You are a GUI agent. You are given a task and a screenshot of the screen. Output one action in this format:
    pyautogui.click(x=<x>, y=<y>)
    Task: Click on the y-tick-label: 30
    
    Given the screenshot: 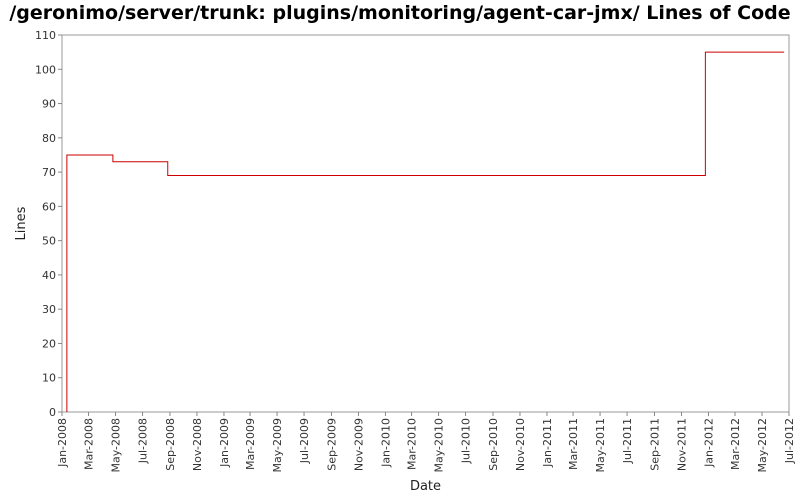 What is the action you would take?
    pyautogui.click(x=49, y=309)
    